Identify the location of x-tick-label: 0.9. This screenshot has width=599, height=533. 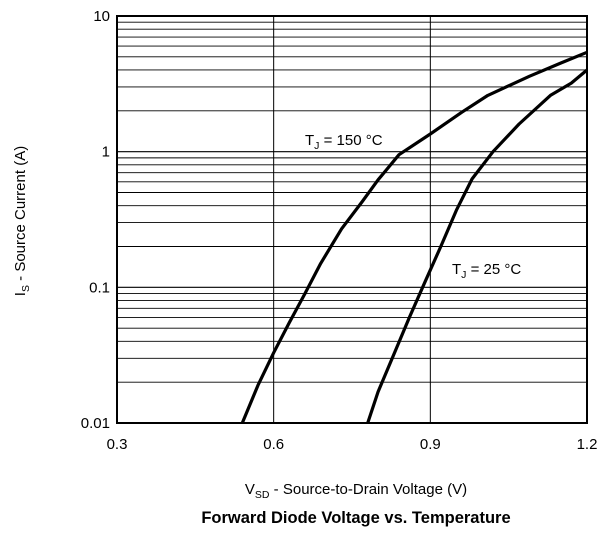
(430, 444).